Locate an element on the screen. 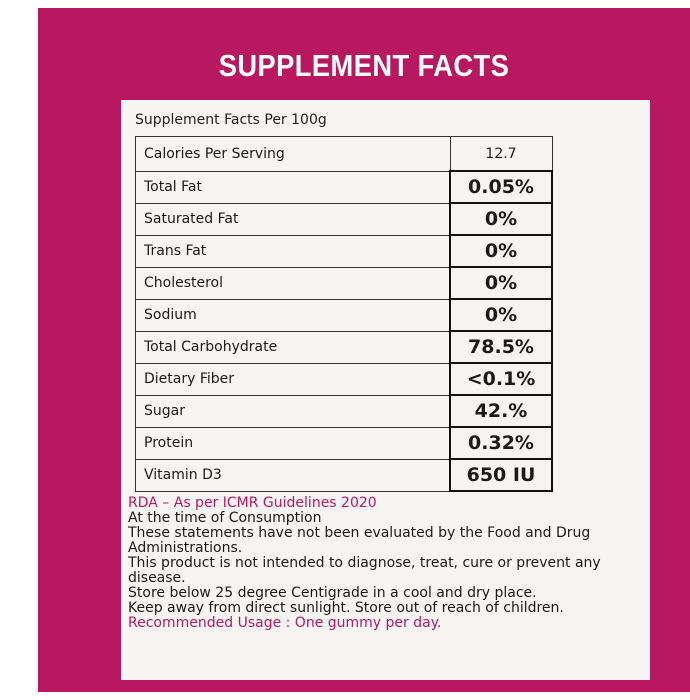  facts-row: Cholesterol 0% is located at coordinates (344, 283).